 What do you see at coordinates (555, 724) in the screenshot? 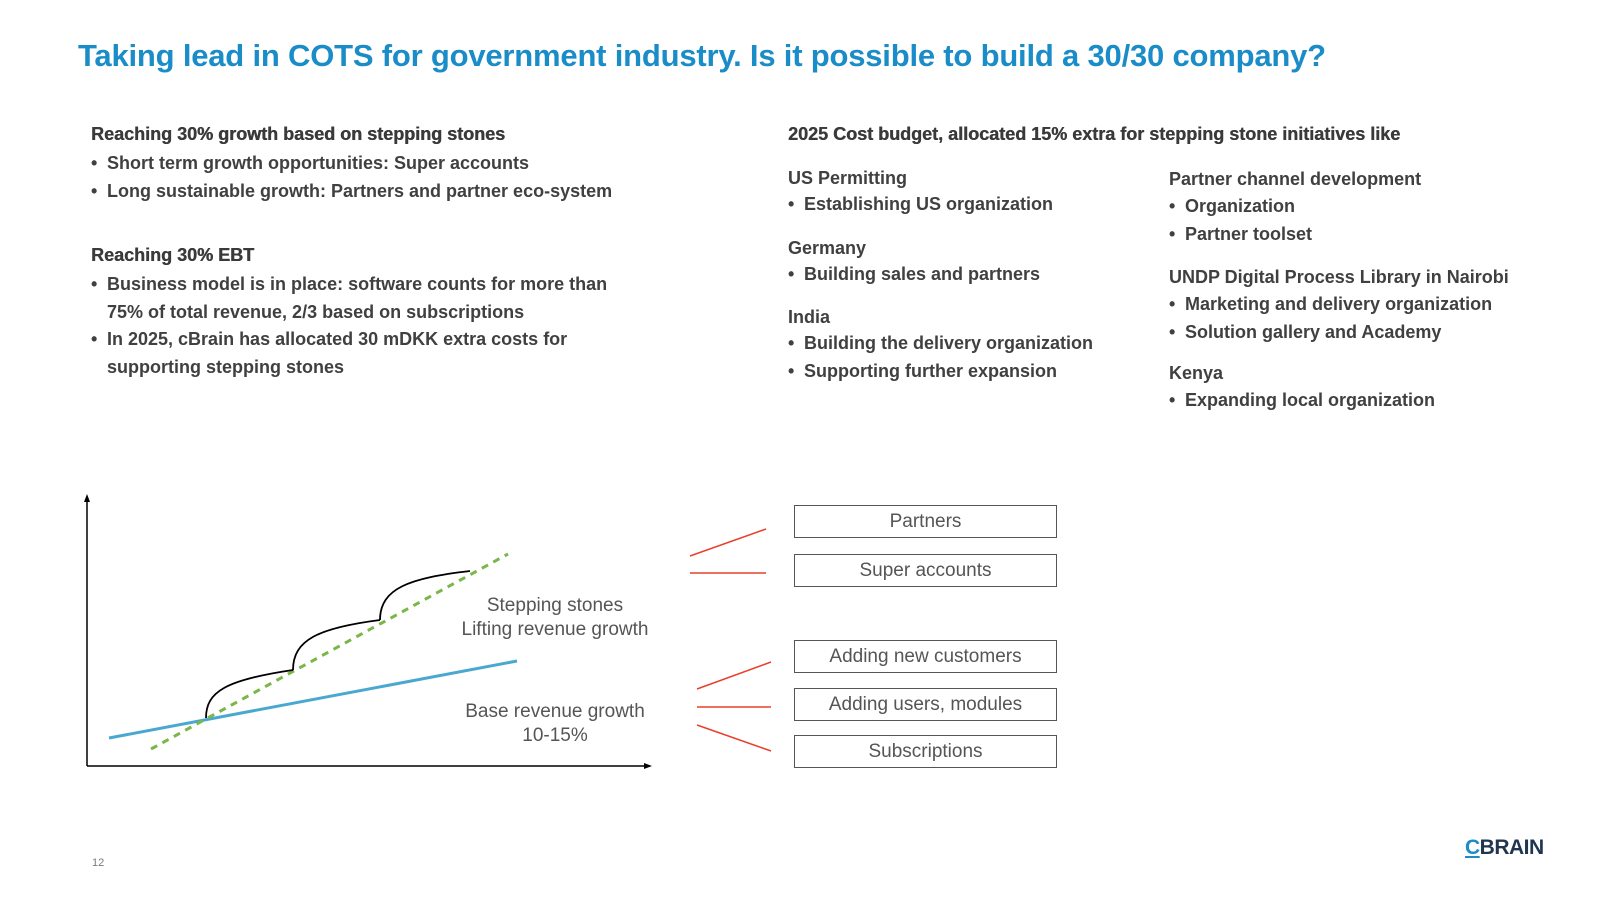
I see `base-growth-label: Base revenue growth 10-15%` at bounding box center [555, 724].